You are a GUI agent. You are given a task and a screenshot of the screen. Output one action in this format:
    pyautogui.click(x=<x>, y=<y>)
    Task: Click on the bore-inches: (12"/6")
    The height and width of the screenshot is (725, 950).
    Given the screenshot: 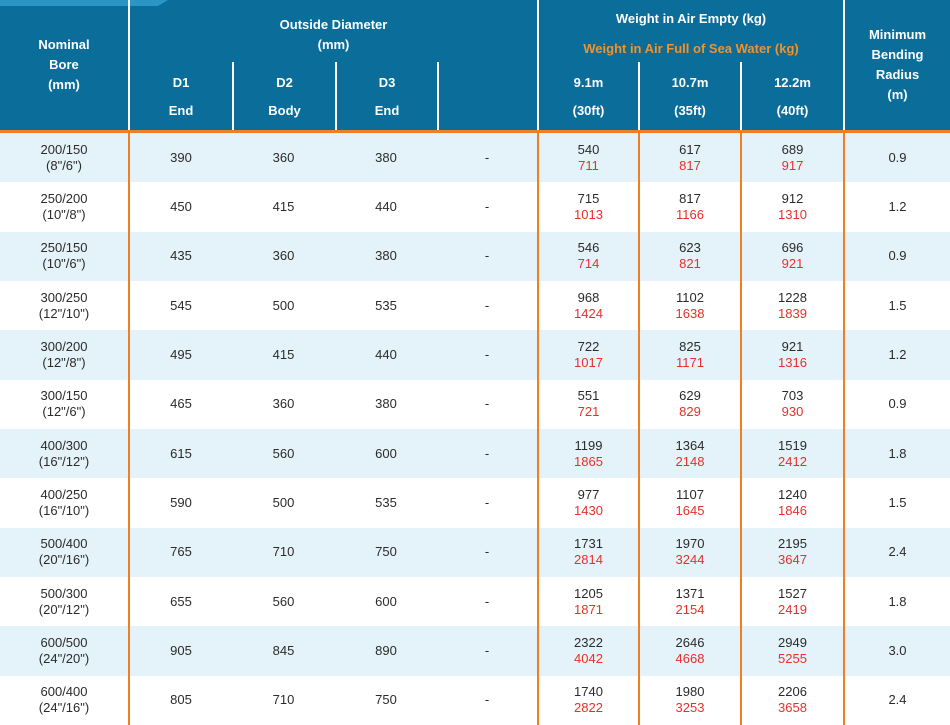 What is the action you would take?
    pyautogui.click(x=64, y=412)
    